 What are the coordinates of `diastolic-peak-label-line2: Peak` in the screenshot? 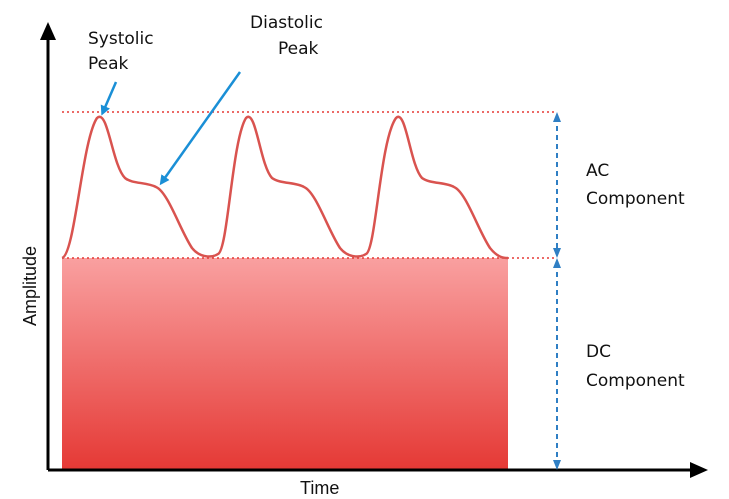 It's located at (298, 49).